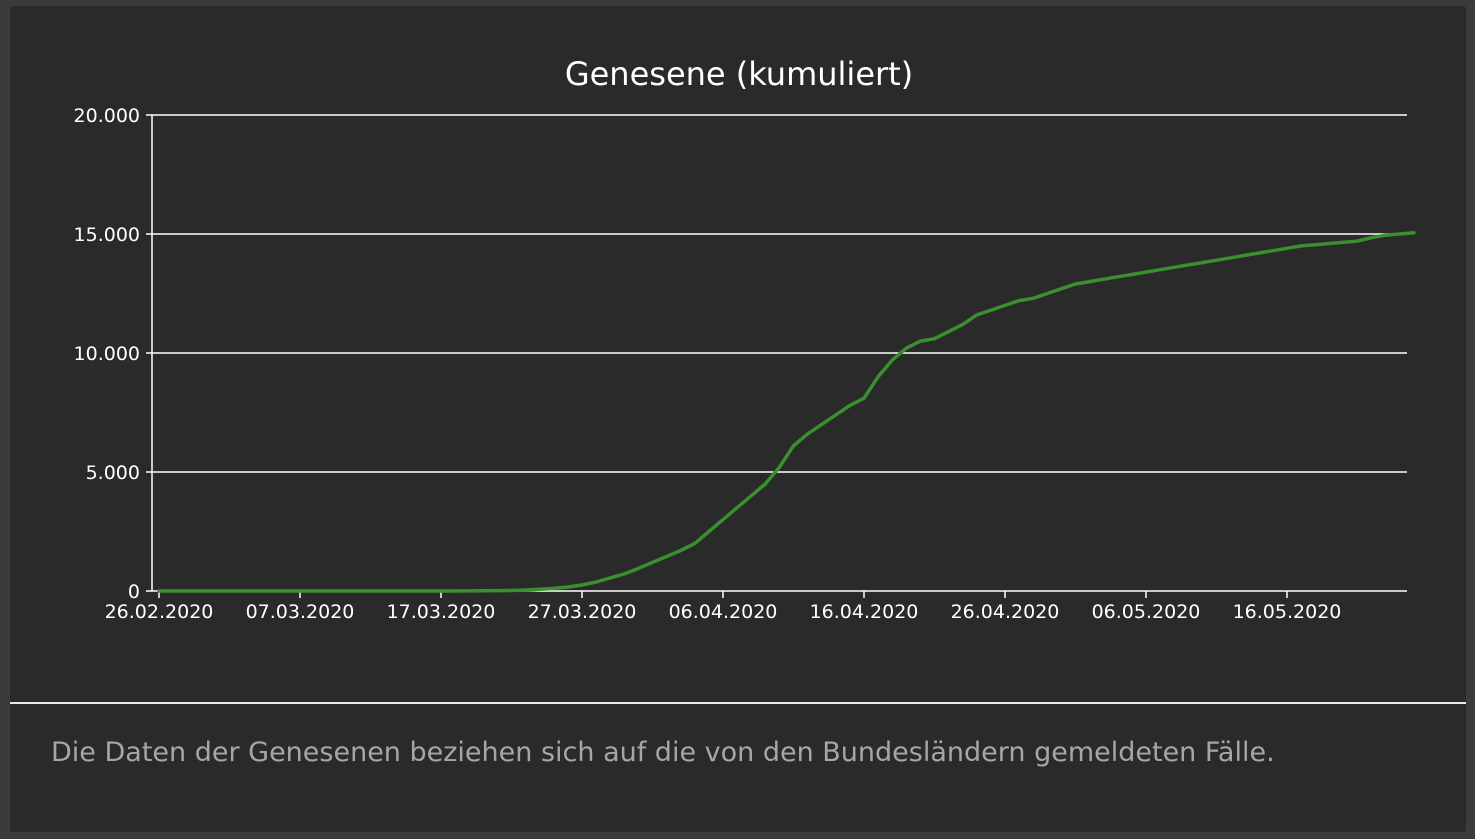 Image resolution: width=1475 pixels, height=839 pixels. Describe the element at coordinates (441, 612) in the screenshot. I see `x-tick-label: 17.03.2020` at that location.